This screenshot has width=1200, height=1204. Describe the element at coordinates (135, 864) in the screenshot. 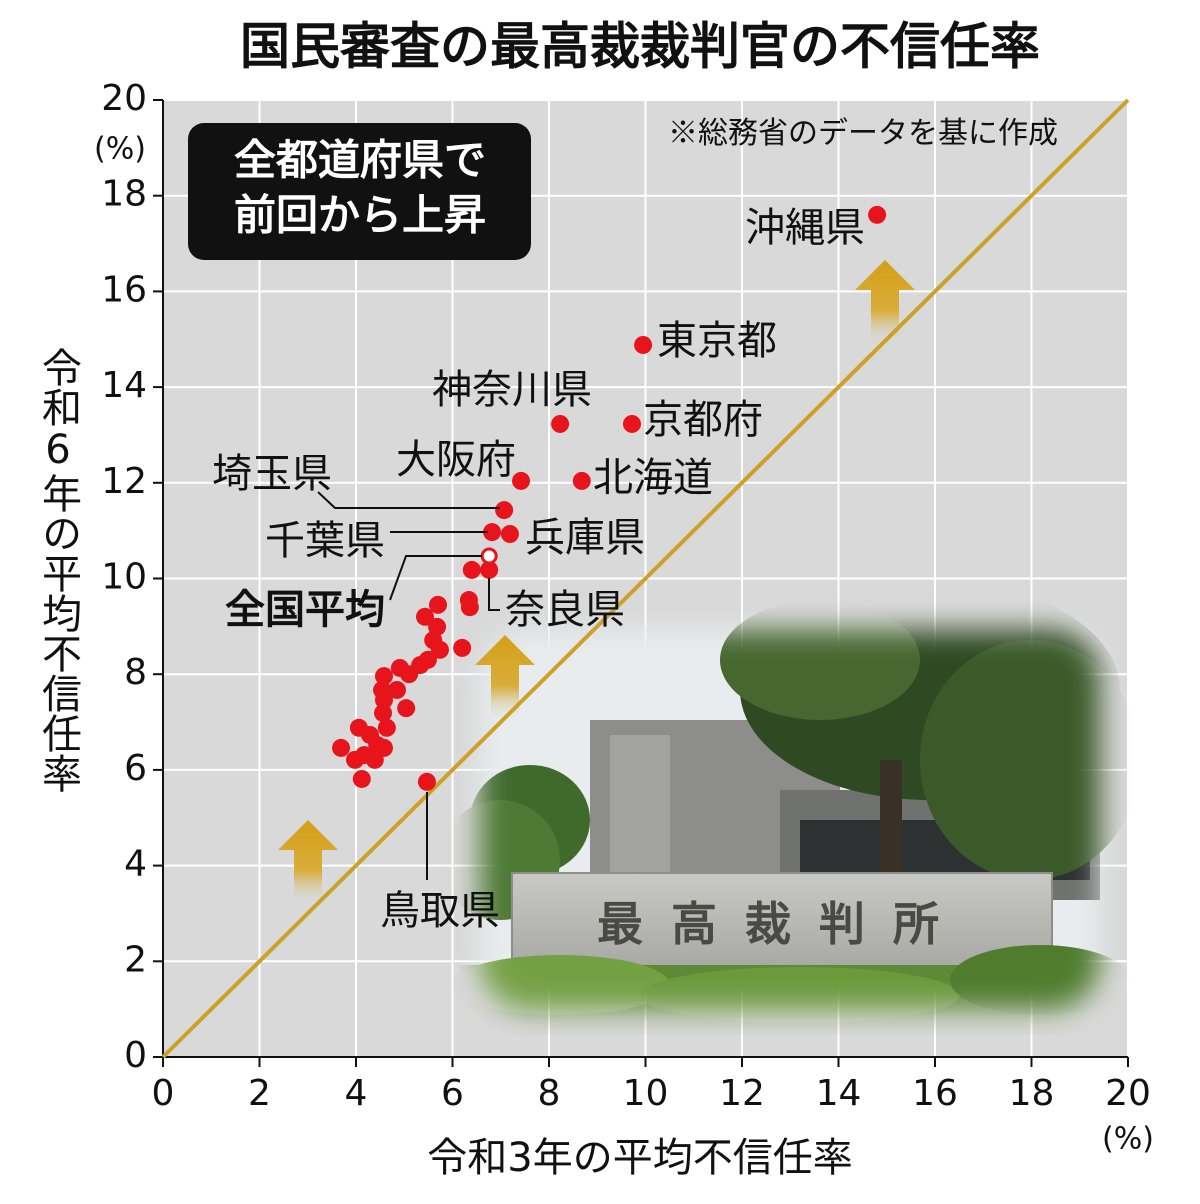

I see `y-tick-label: 4` at that location.